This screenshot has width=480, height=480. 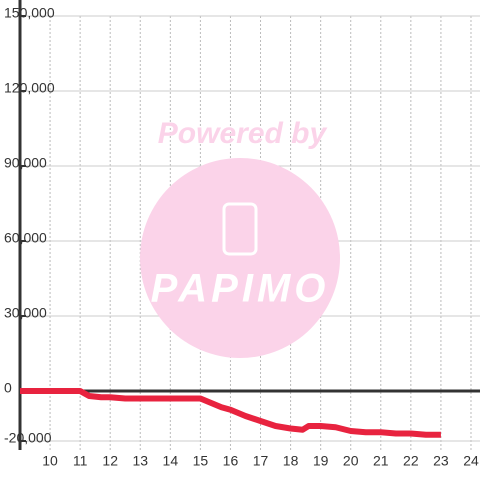 What do you see at coordinates (201, 461) in the screenshot?
I see `x-tick-label: 15` at bounding box center [201, 461].